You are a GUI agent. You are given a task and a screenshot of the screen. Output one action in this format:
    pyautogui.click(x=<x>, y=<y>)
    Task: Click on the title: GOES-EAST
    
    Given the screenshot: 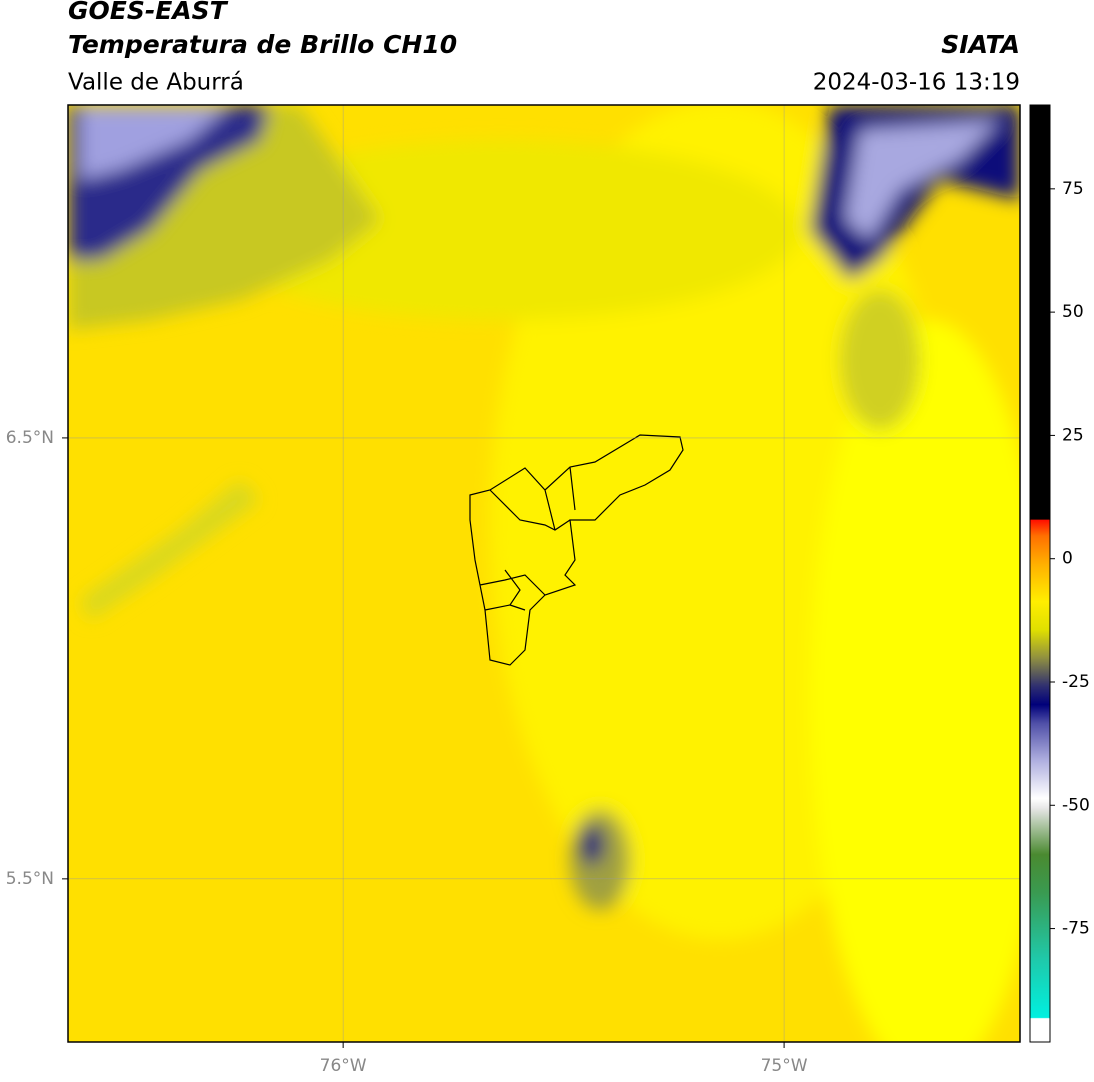 What is the action you would take?
    pyautogui.click(x=148, y=12)
    